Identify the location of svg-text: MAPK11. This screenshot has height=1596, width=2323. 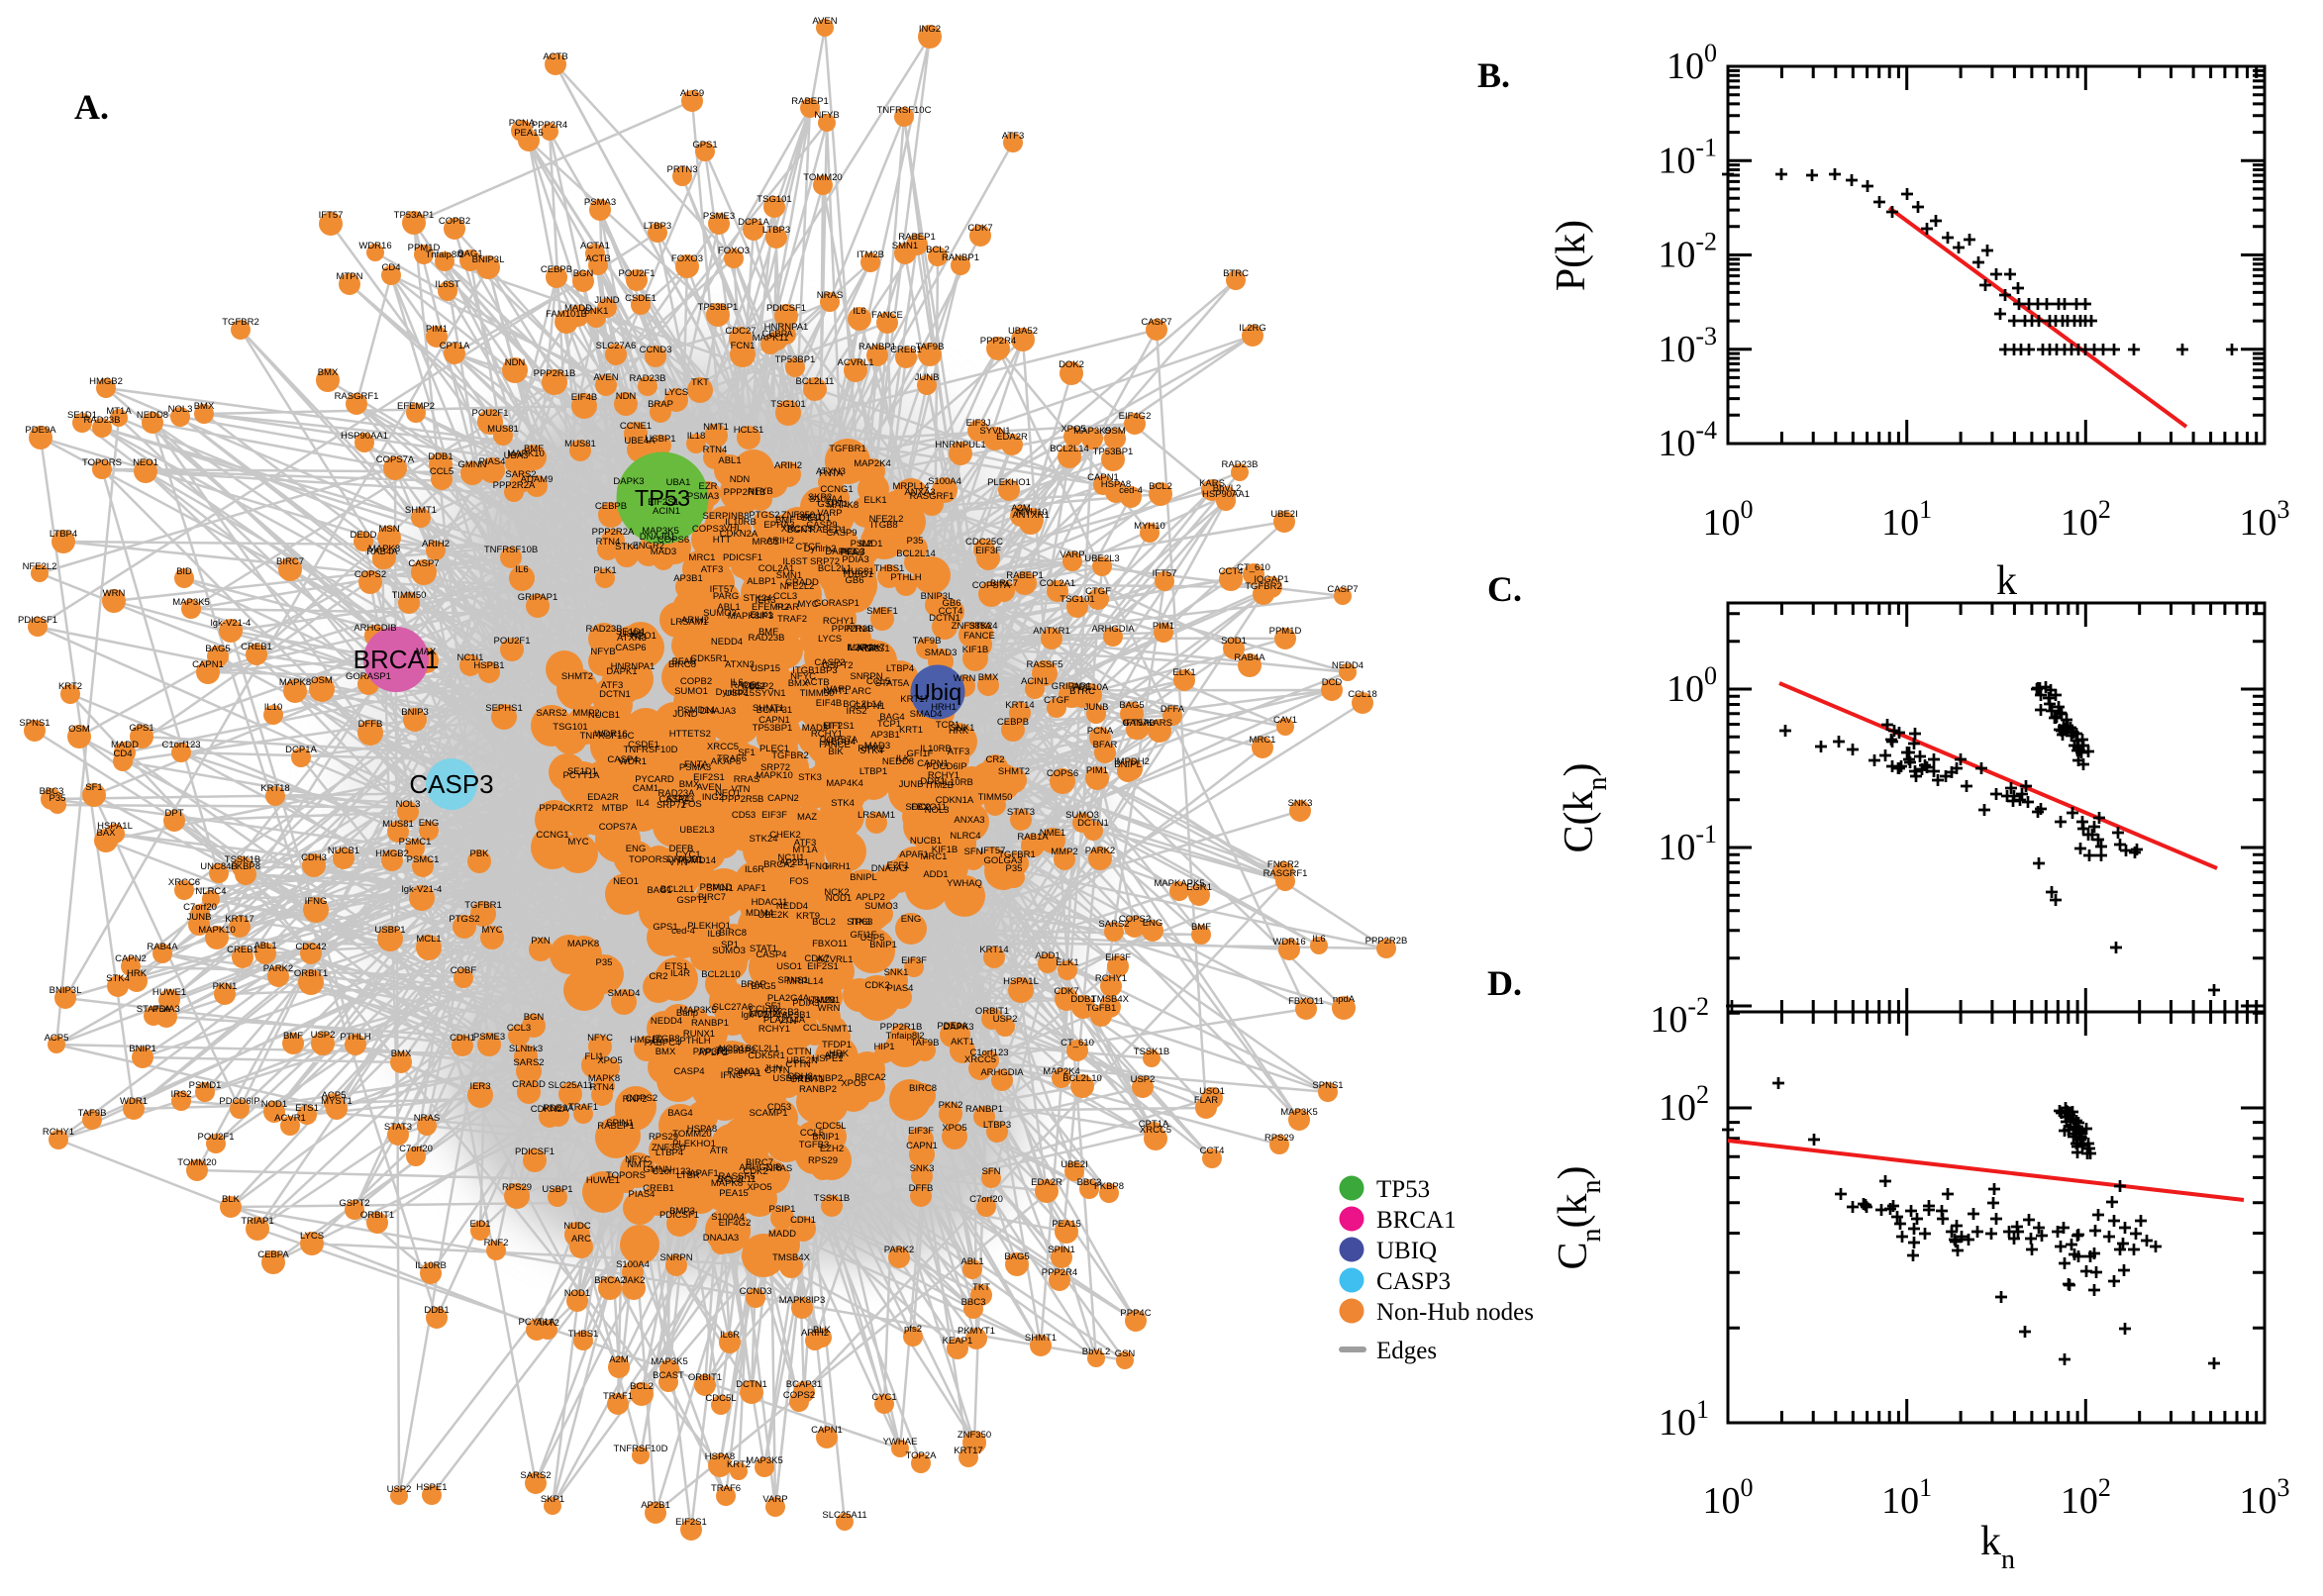
(771, 338).